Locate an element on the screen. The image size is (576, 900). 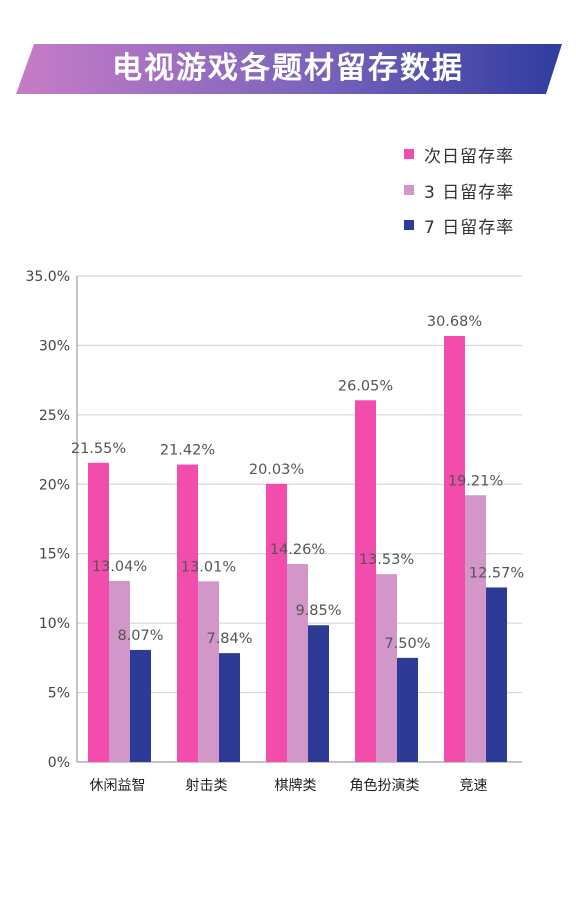
data-label: 12.57% is located at coordinates (496, 573).